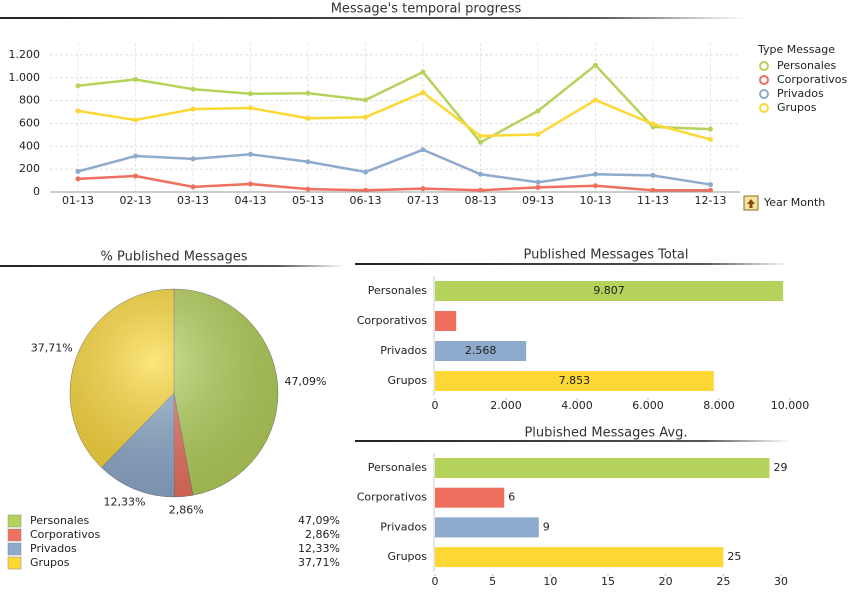 This screenshot has height=604, width=857. I want to click on x-axis-label: Year Month, so click(794, 202).